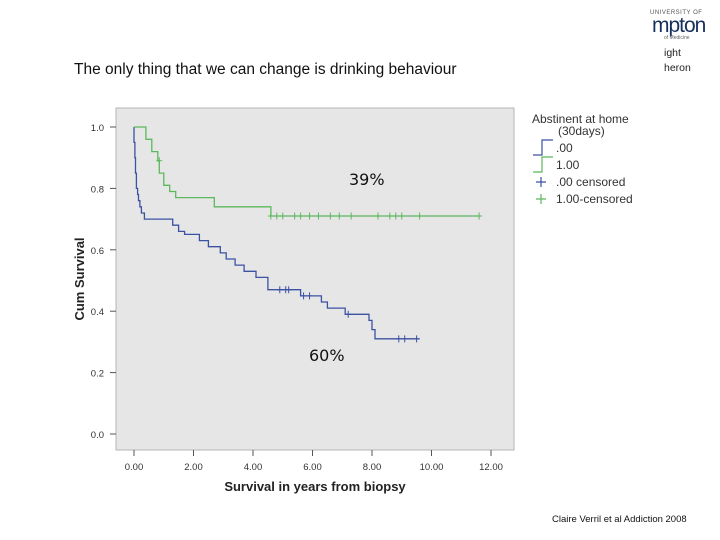 This screenshot has width=720, height=540. Describe the element at coordinates (677, 38) in the screenshot. I see `logo-line-3: of Medicine` at that location.